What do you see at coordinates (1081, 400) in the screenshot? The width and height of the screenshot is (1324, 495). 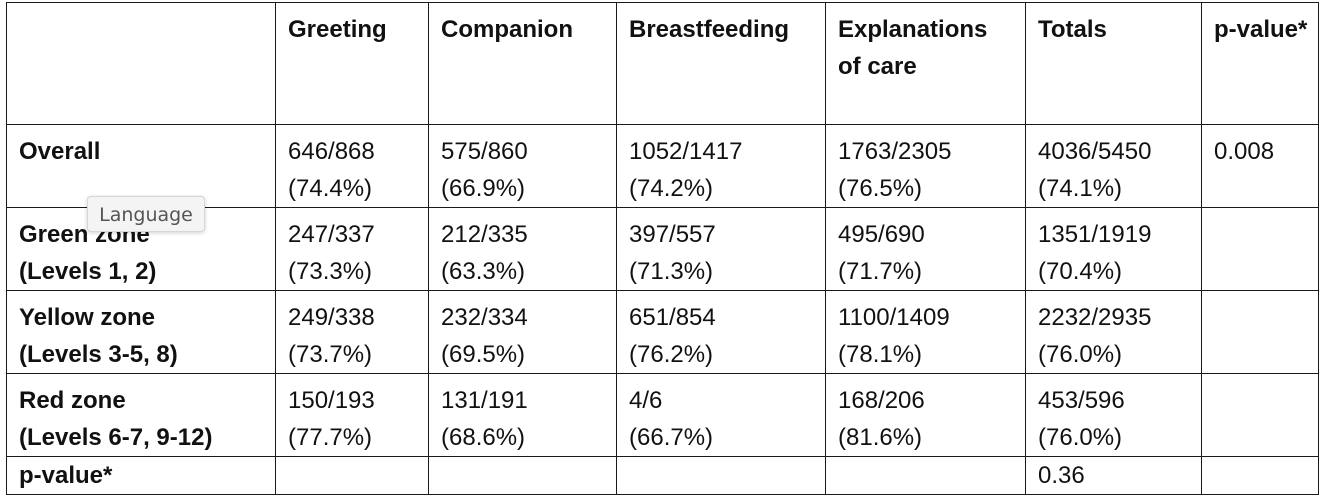 I see `cell-count: 453/596` at bounding box center [1081, 400].